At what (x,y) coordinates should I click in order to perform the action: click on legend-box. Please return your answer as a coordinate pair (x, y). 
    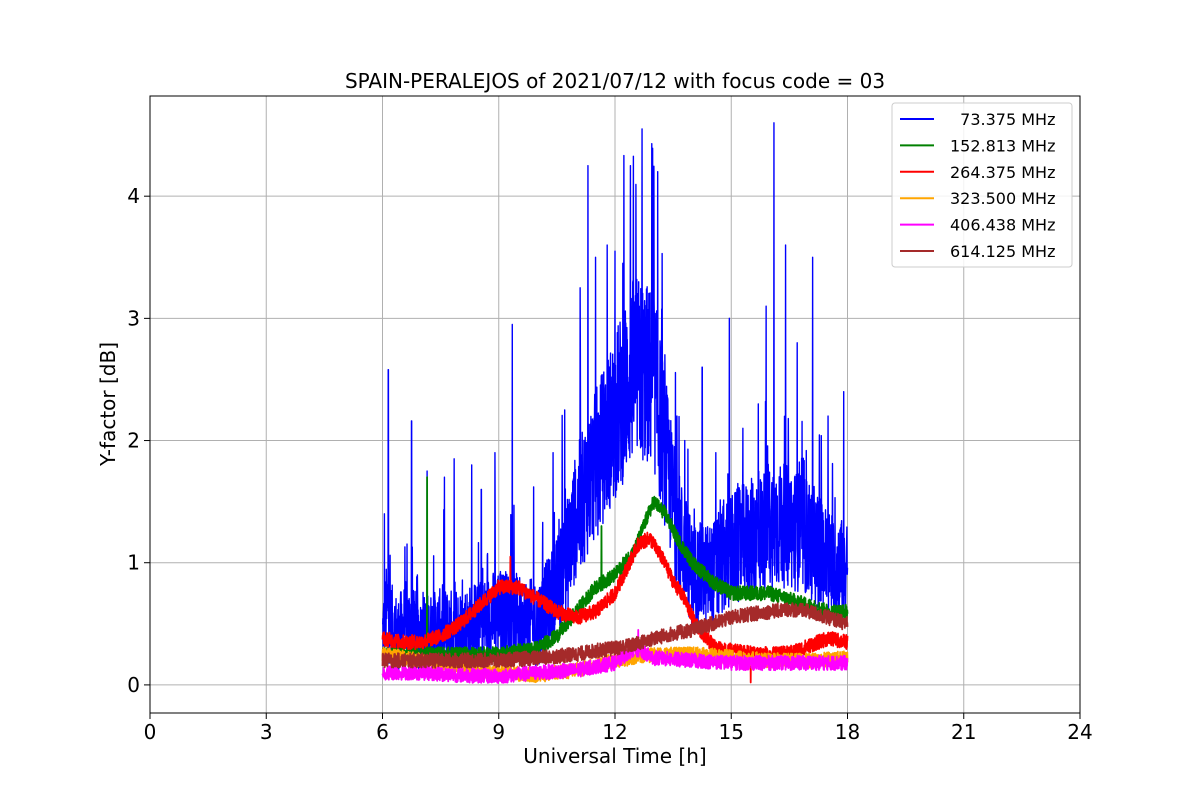
    Looking at the image, I should click on (982, 185).